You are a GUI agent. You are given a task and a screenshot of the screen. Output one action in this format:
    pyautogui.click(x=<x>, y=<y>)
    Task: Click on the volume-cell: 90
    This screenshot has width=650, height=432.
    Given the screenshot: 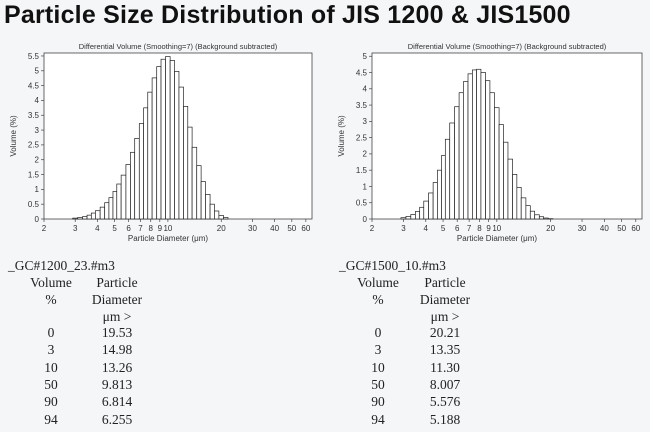 What is the action you would take?
    pyautogui.click(x=378, y=402)
    